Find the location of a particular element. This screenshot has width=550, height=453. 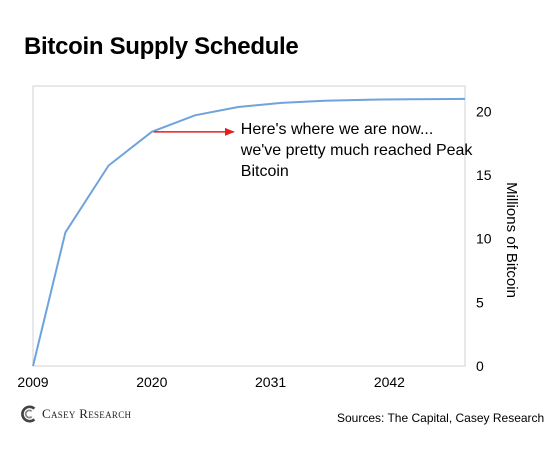

y-tick-label: 20 is located at coordinates (484, 111).